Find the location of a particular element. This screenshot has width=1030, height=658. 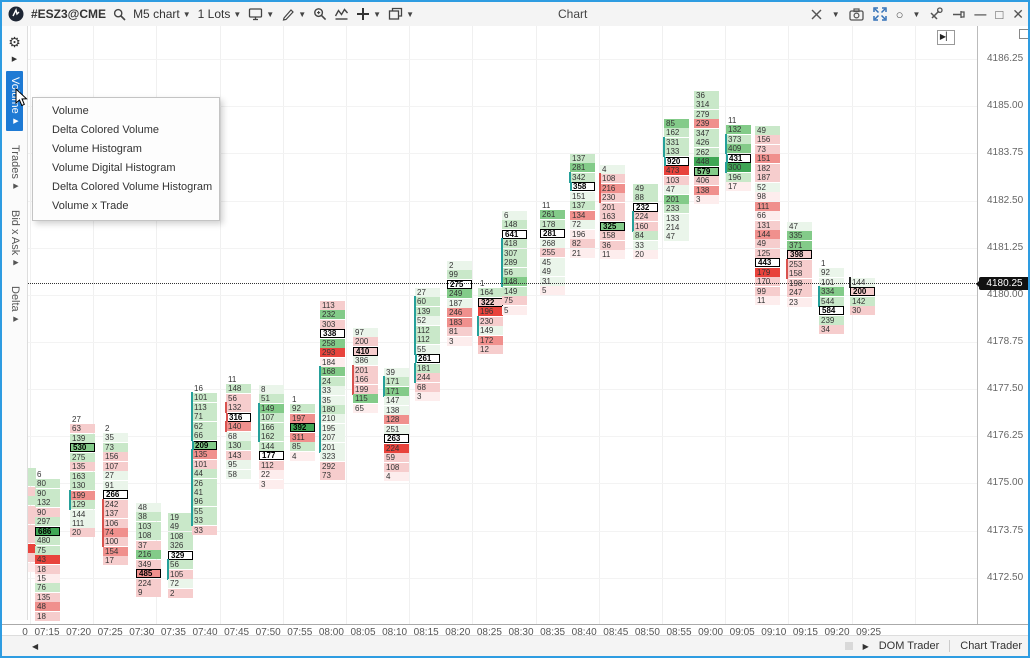

zoom-in-icon is located at coordinates (320, 14).